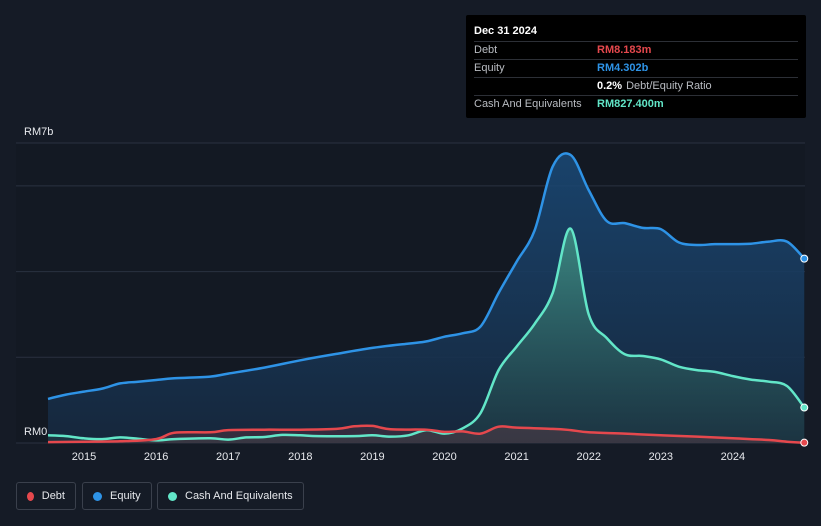 The width and height of the screenshot is (821, 526). Describe the element at coordinates (228, 457) in the screenshot. I see `x-tick-label: 2017` at that location.